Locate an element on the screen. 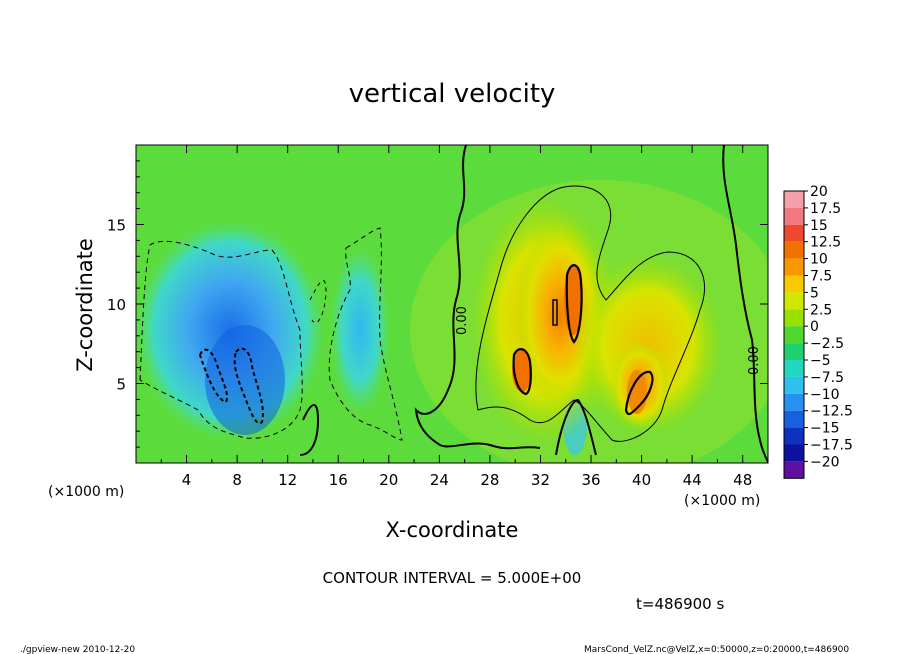 The image size is (904, 654). colorbar-label: −12.5 is located at coordinates (831, 412).